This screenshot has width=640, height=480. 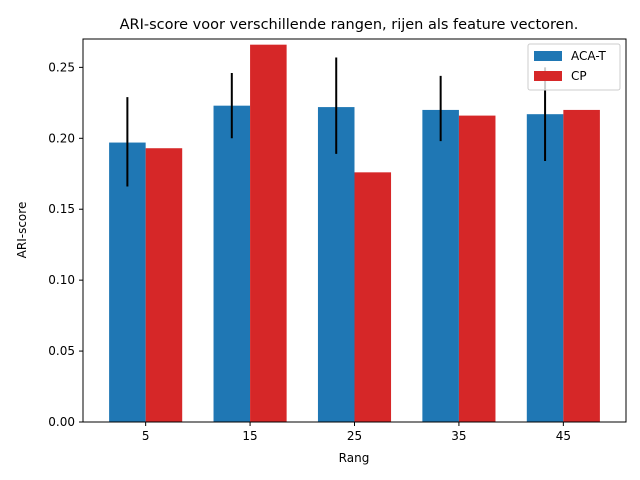 What do you see at coordinates (579, 76) in the screenshot?
I see `legend-label-cp: CP` at bounding box center [579, 76].